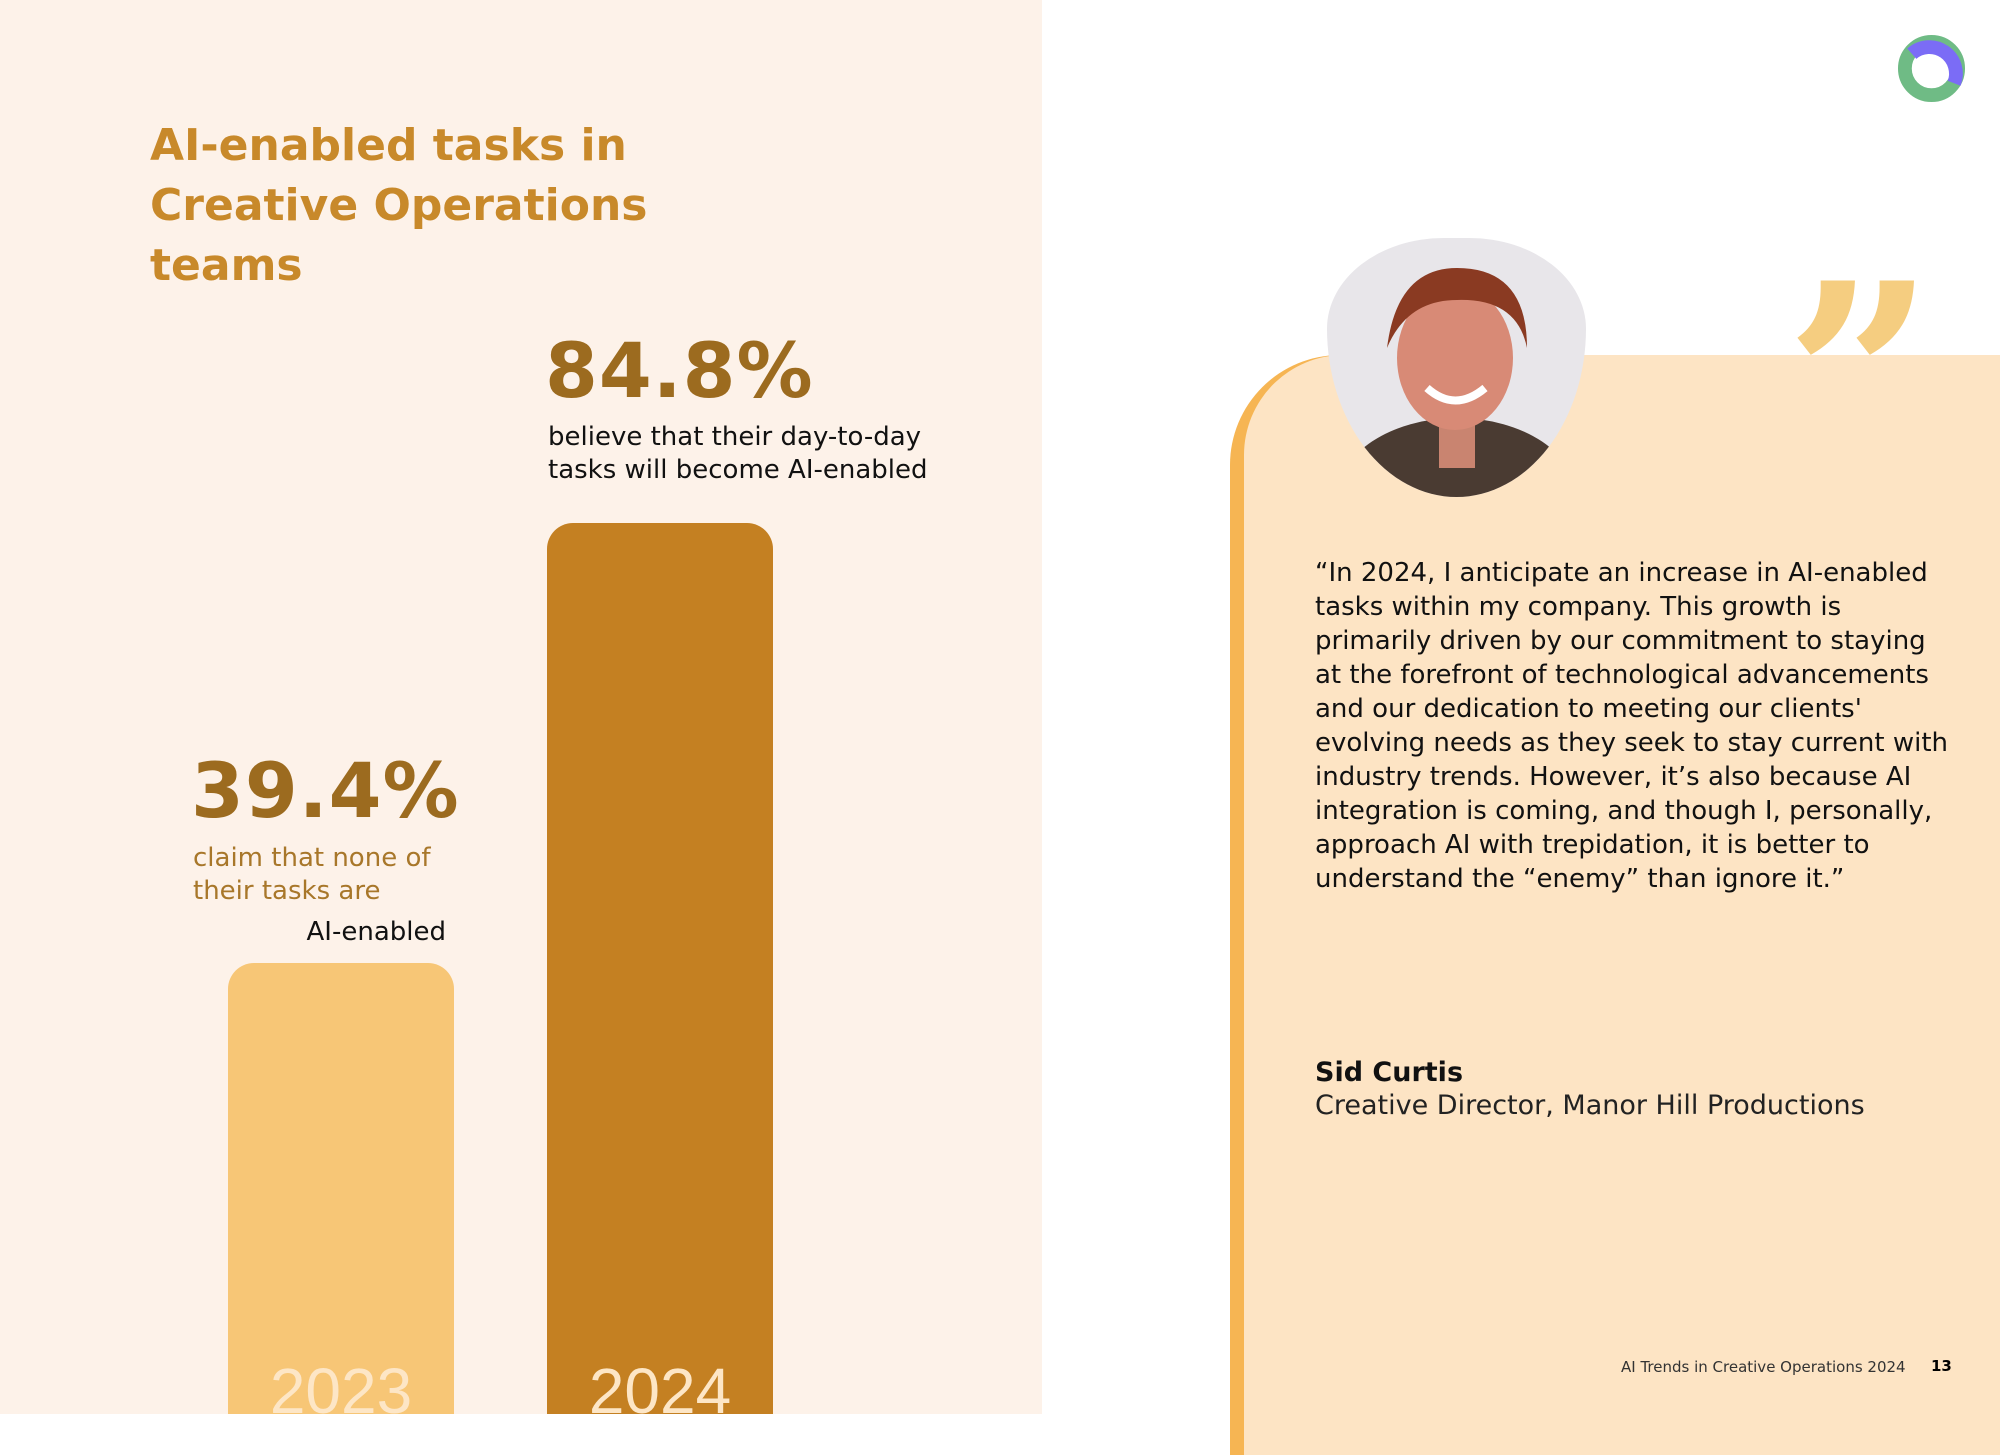 Image resolution: width=2000 pixels, height=1455 pixels. What do you see at coordinates (376, 932) in the screenshot?
I see `stat-2023-desc-2: AI-enabled` at bounding box center [376, 932].